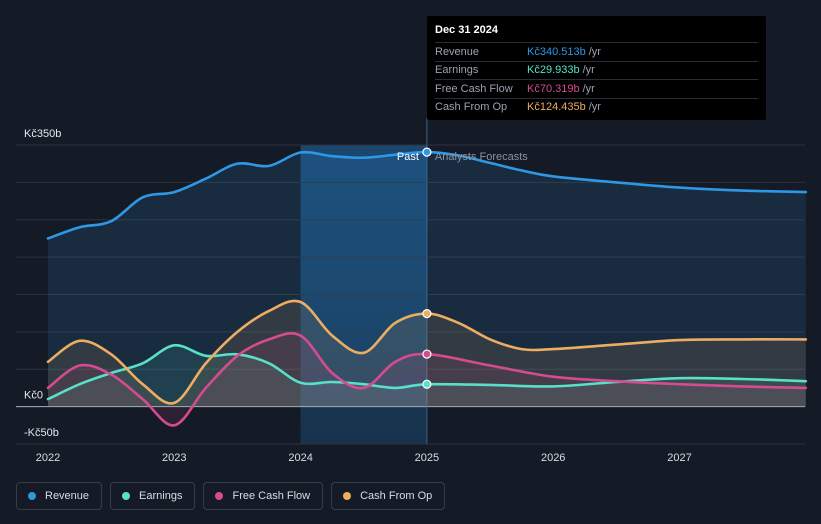 Image resolution: width=821 pixels, height=524 pixels. What do you see at coordinates (161, 496) in the screenshot?
I see `legend-label: Earnings` at bounding box center [161, 496].